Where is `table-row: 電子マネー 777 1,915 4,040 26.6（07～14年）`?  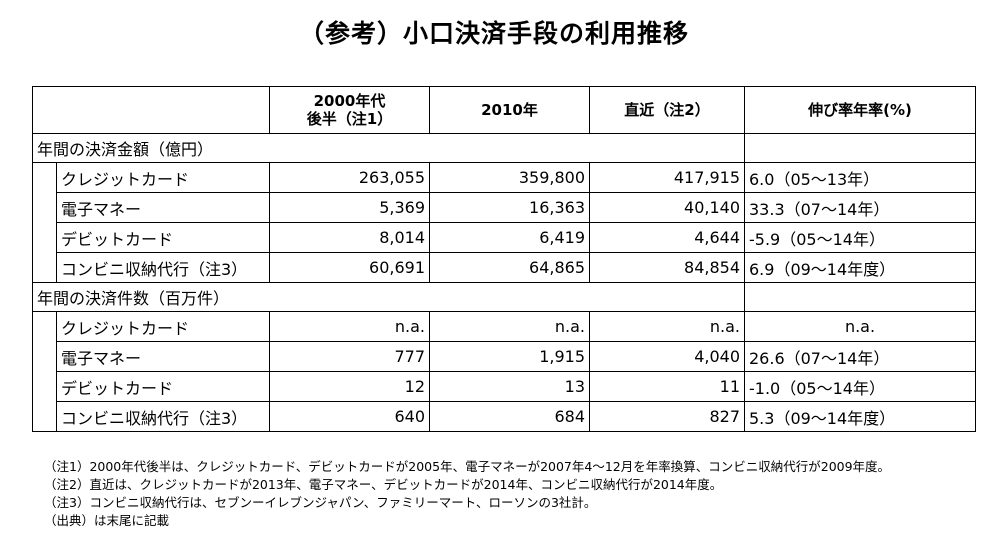
table-row: 電子マネー 777 1,915 4,040 26.6（07～14年） is located at coordinates (504, 356).